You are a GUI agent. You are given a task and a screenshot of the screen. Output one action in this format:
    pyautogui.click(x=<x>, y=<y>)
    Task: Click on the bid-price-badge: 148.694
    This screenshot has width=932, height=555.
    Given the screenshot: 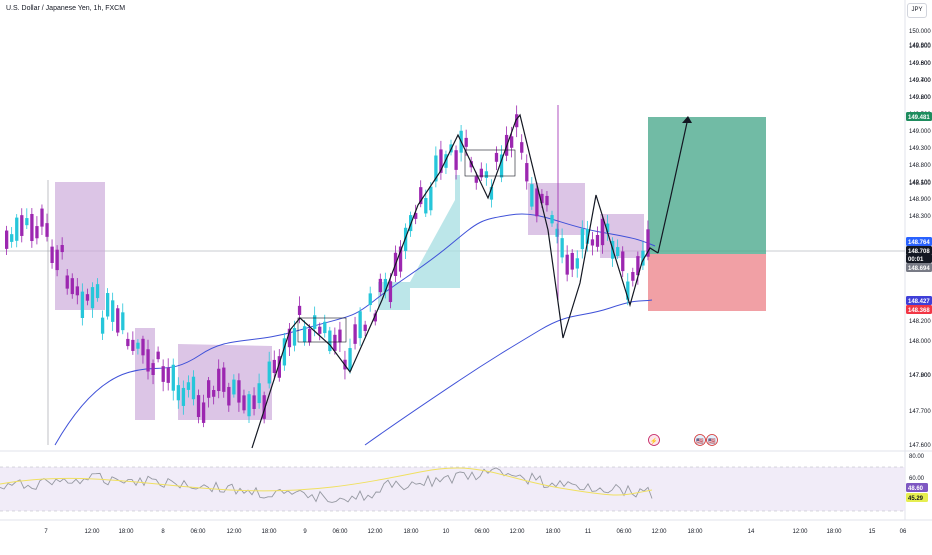 What is the action you would take?
    pyautogui.click(x=919, y=269)
    